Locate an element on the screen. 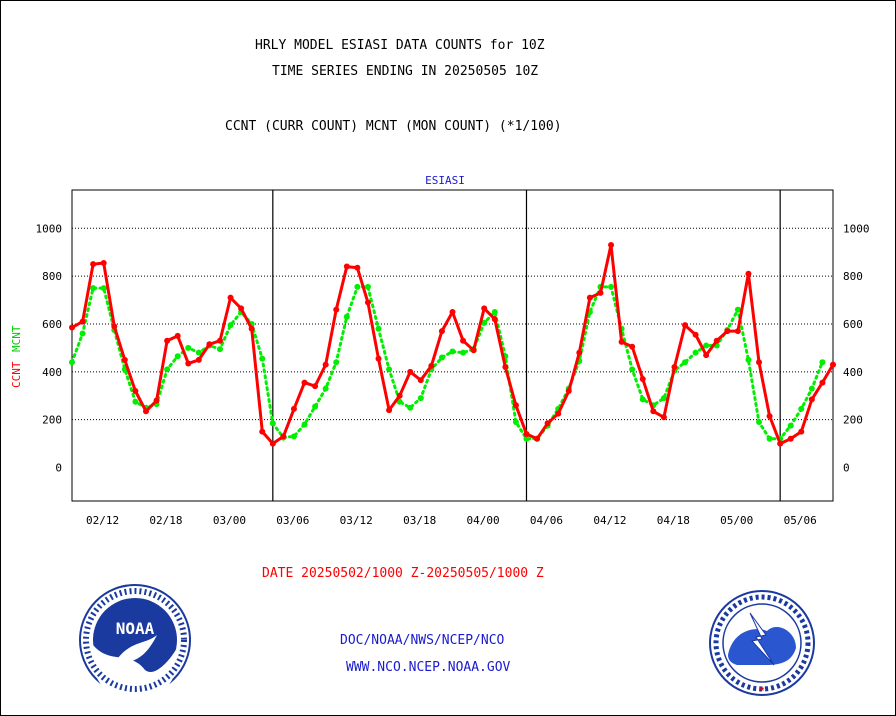  x-tick-label: 05/06 is located at coordinates (800, 520).